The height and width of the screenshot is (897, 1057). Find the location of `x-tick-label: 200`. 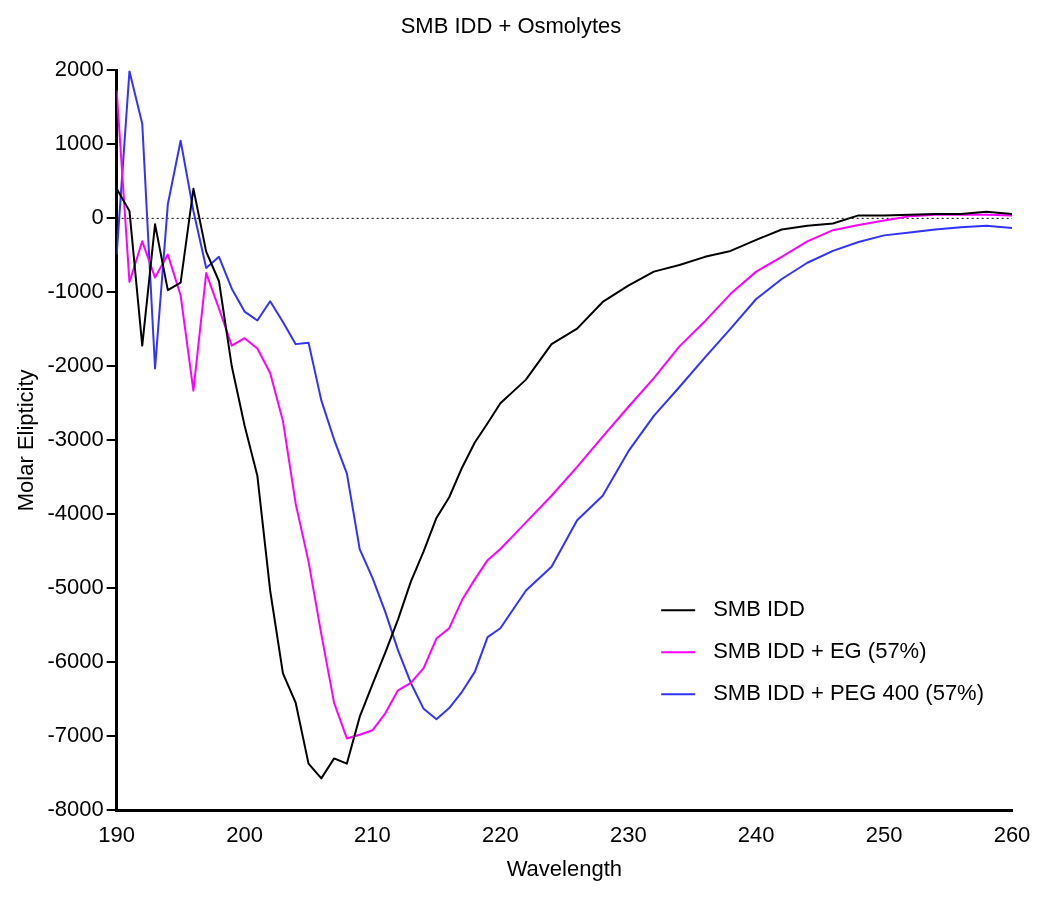

x-tick-label: 200 is located at coordinates (244, 835).